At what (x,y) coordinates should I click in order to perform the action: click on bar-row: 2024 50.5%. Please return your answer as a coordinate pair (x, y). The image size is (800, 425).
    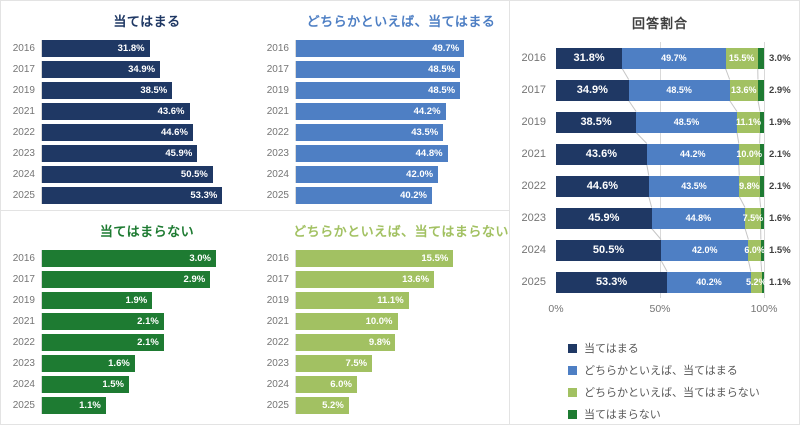
    Looking at the image, I should click on (128, 174).